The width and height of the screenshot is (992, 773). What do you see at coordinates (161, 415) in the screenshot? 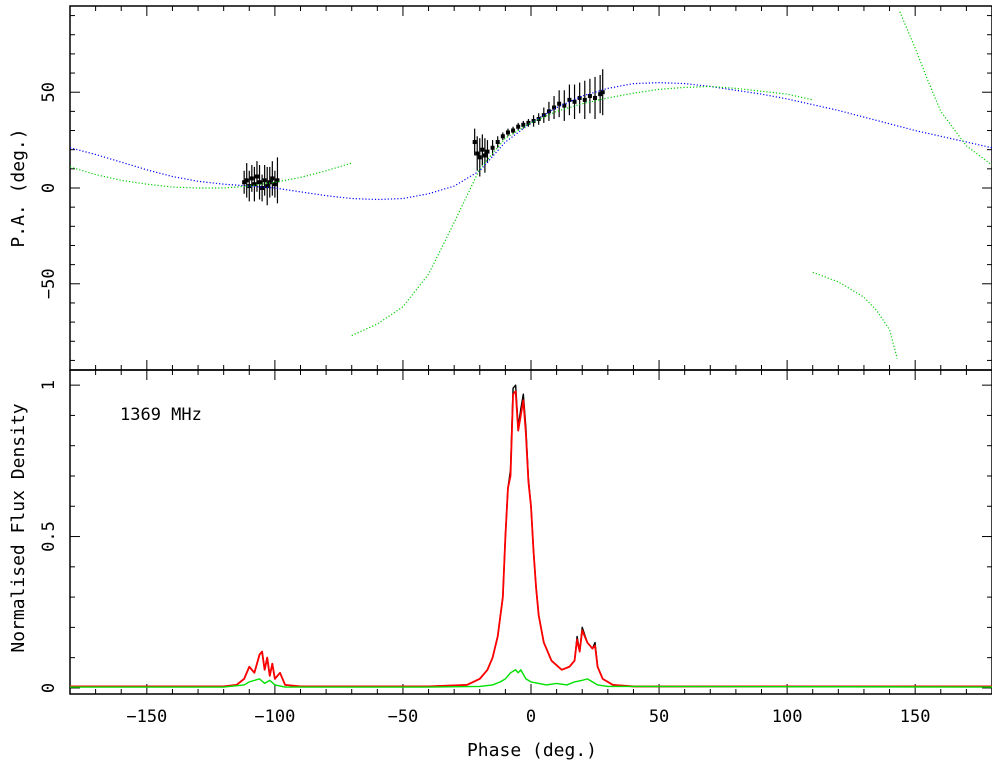
I see `frequency-annotation: 1369 MHz` at bounding box center [161, 415].